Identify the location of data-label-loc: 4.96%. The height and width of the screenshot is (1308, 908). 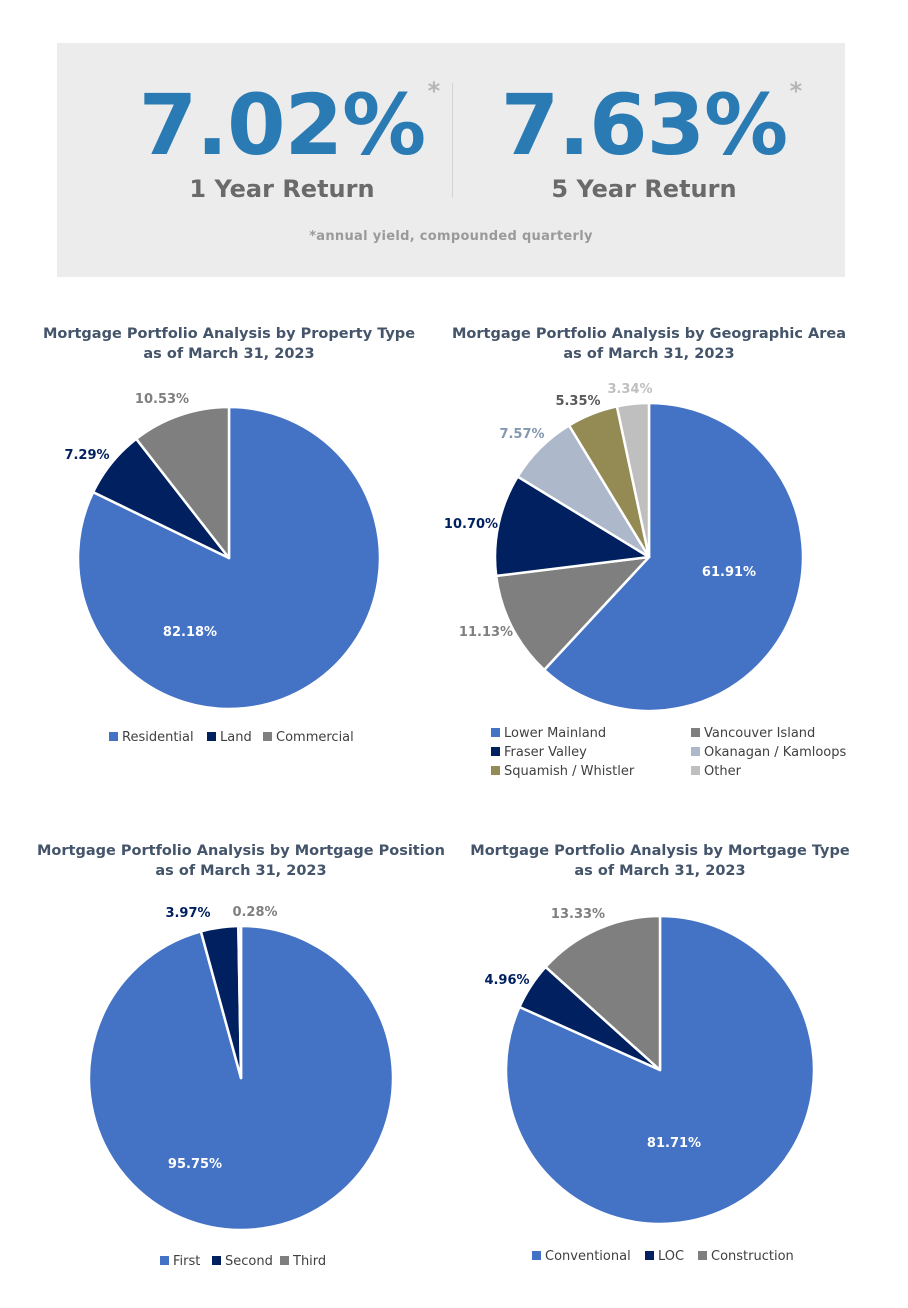
(506, 980).